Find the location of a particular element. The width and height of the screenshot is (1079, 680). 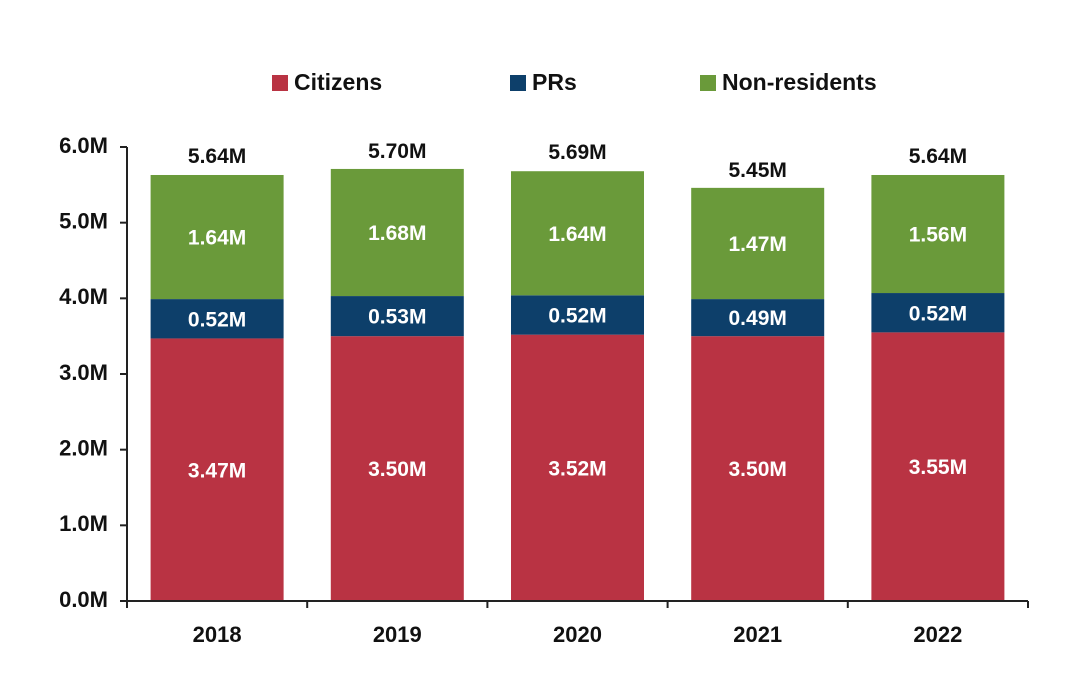

data-label: 3.47M is located at coordinates (217, 470).